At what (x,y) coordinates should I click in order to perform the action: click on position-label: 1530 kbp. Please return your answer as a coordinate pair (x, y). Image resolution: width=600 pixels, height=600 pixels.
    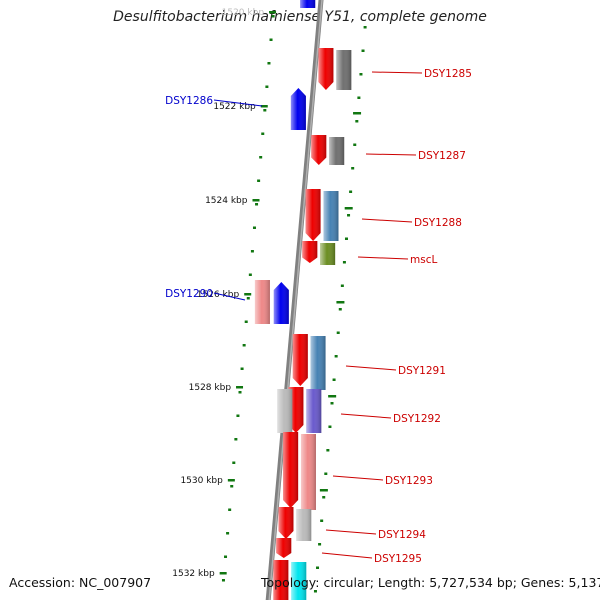
    Looking at the image, I should click on (201, 481).